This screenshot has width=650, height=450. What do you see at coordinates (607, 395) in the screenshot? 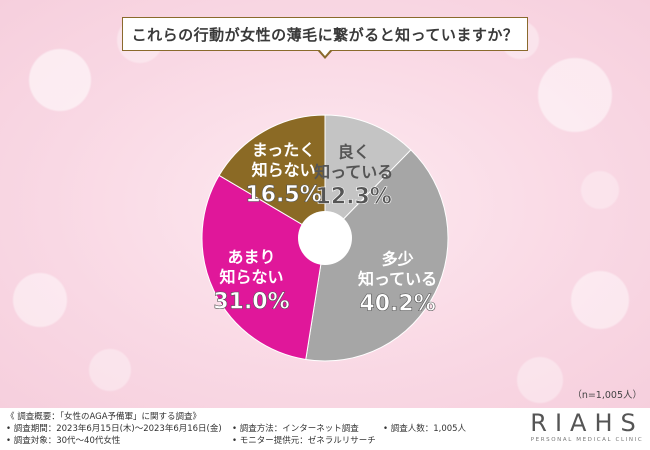
I see `sample-size-note: （n=1,005人）` at bounding box center [607, 395].